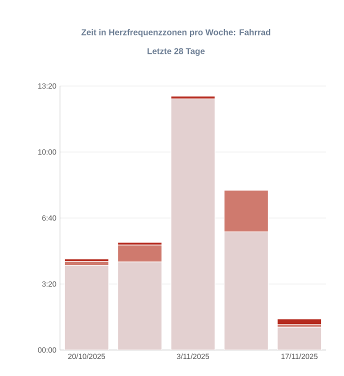  Describe the element at coordinates (175, 33) in the screenshot. I see `chart-title: Zeit in Herzfrequenzzonen pro Woche: Fahrrad` at that location.